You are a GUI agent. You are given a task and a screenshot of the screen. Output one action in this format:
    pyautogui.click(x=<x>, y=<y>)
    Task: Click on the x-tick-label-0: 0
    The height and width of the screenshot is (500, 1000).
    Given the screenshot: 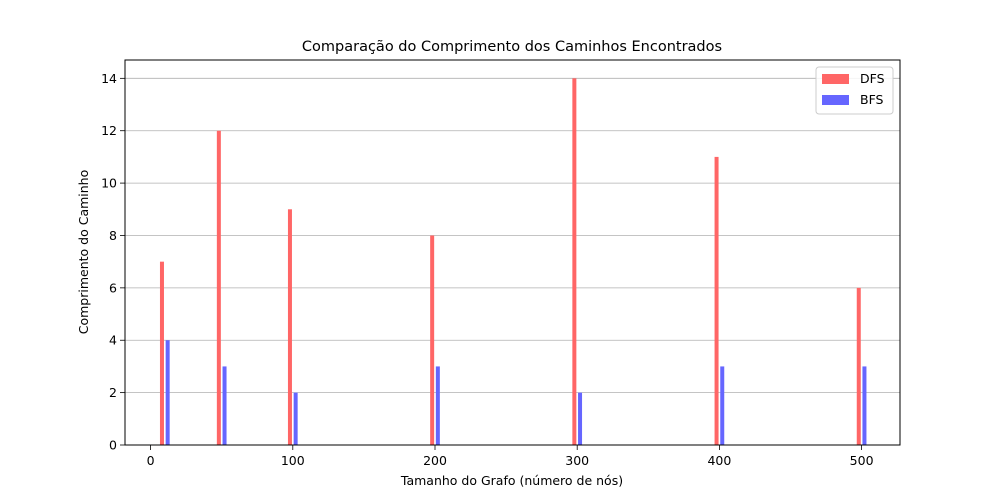 What is the action you would take?
    pyautogui.click(x=151, y=460)
    